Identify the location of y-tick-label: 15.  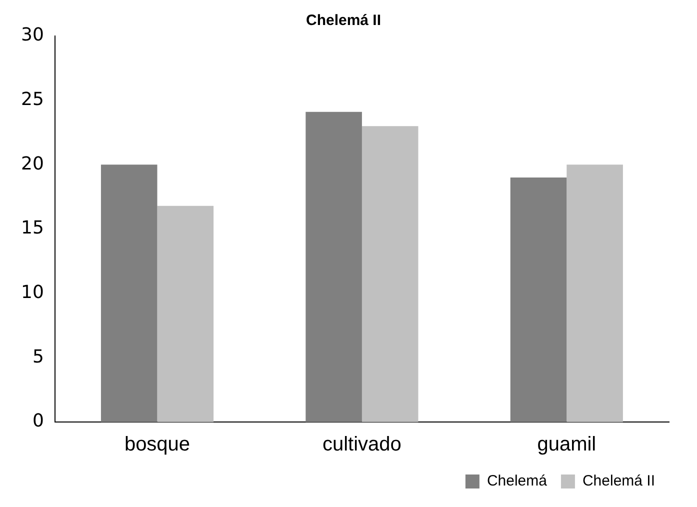
(32, 228).